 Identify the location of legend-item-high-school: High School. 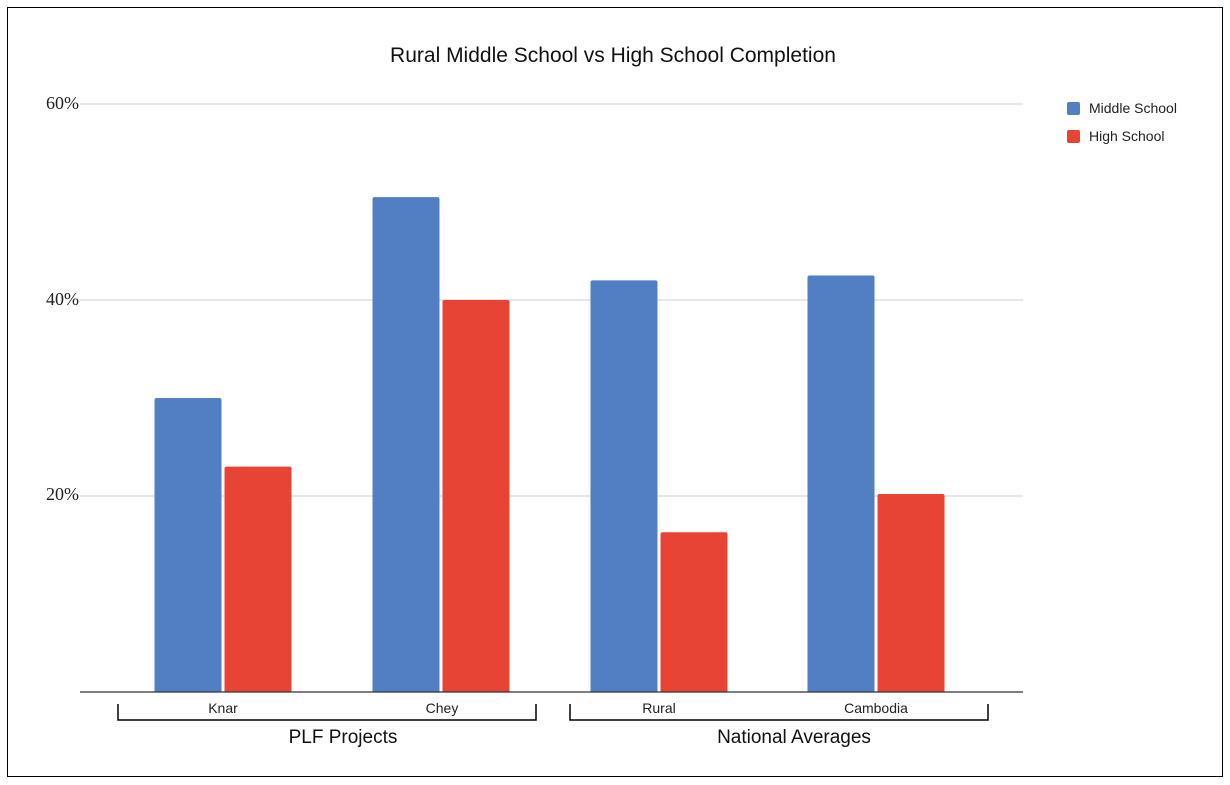
(1122, 136).